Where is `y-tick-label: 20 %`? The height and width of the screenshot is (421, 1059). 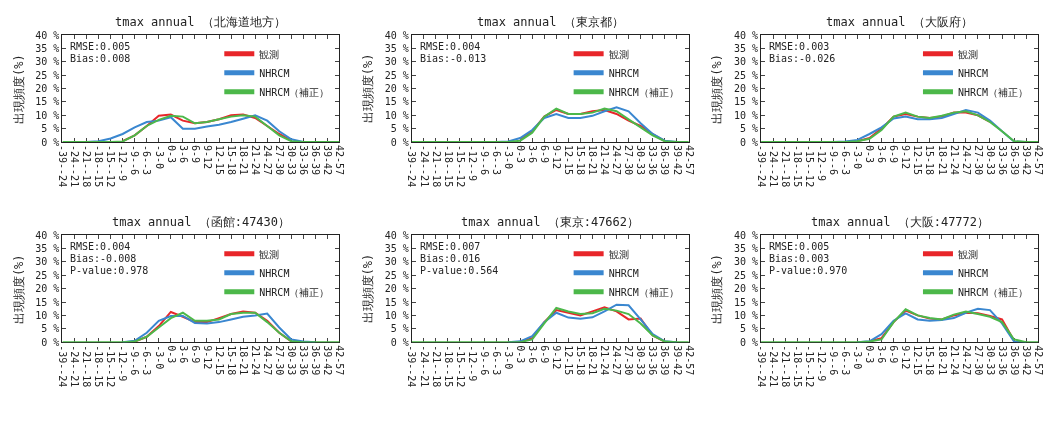 y-tick-label: 20 % is located at coordinates (396, 89).